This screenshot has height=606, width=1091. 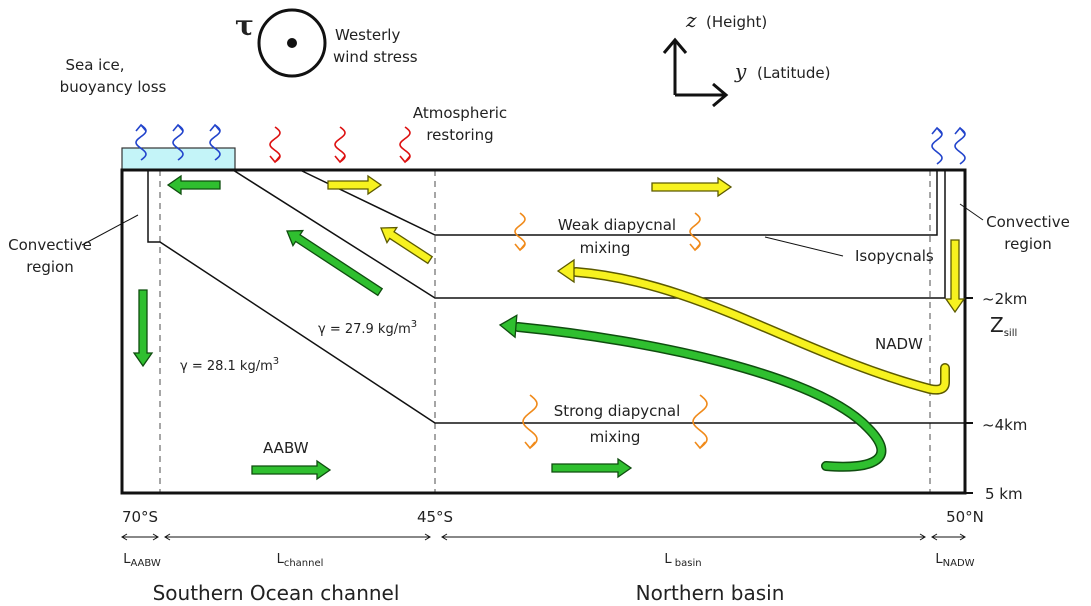 I want to click on length-label: L basin, so click(x=682, y=560).